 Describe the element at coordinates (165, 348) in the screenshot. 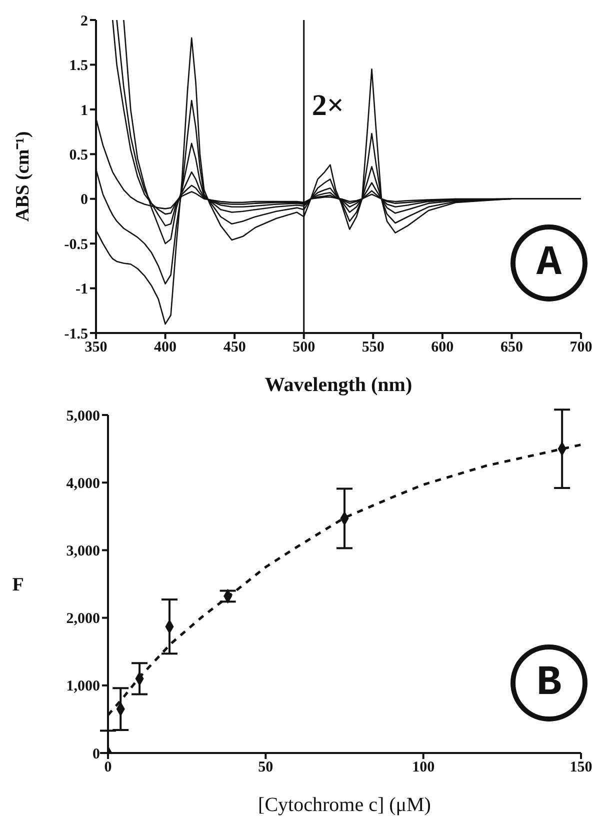

I see `x-tick-label: 400` at that location.